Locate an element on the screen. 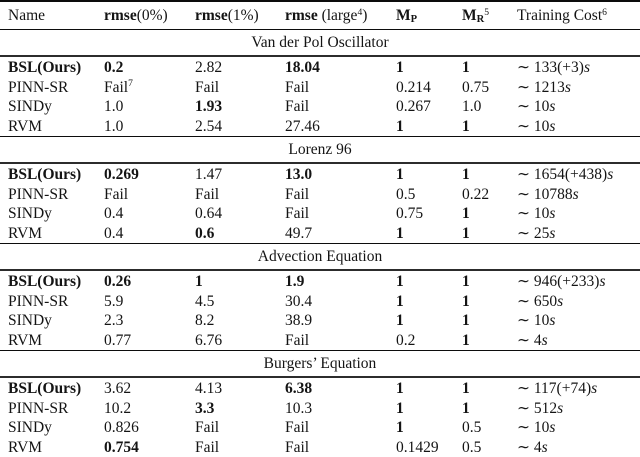 This screenshot has height=457, width=640. cell-mp: 0.2 is located at coordinates (429, 340).